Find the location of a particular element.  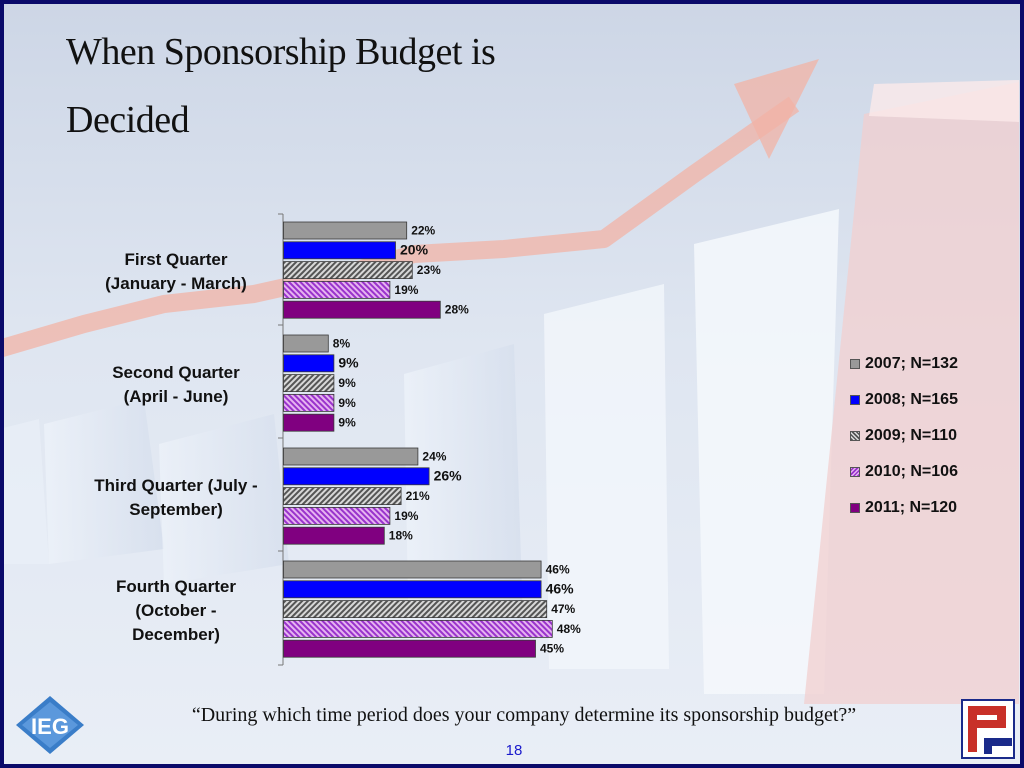

category-label-line: September) is located at coordinates (176, 509).